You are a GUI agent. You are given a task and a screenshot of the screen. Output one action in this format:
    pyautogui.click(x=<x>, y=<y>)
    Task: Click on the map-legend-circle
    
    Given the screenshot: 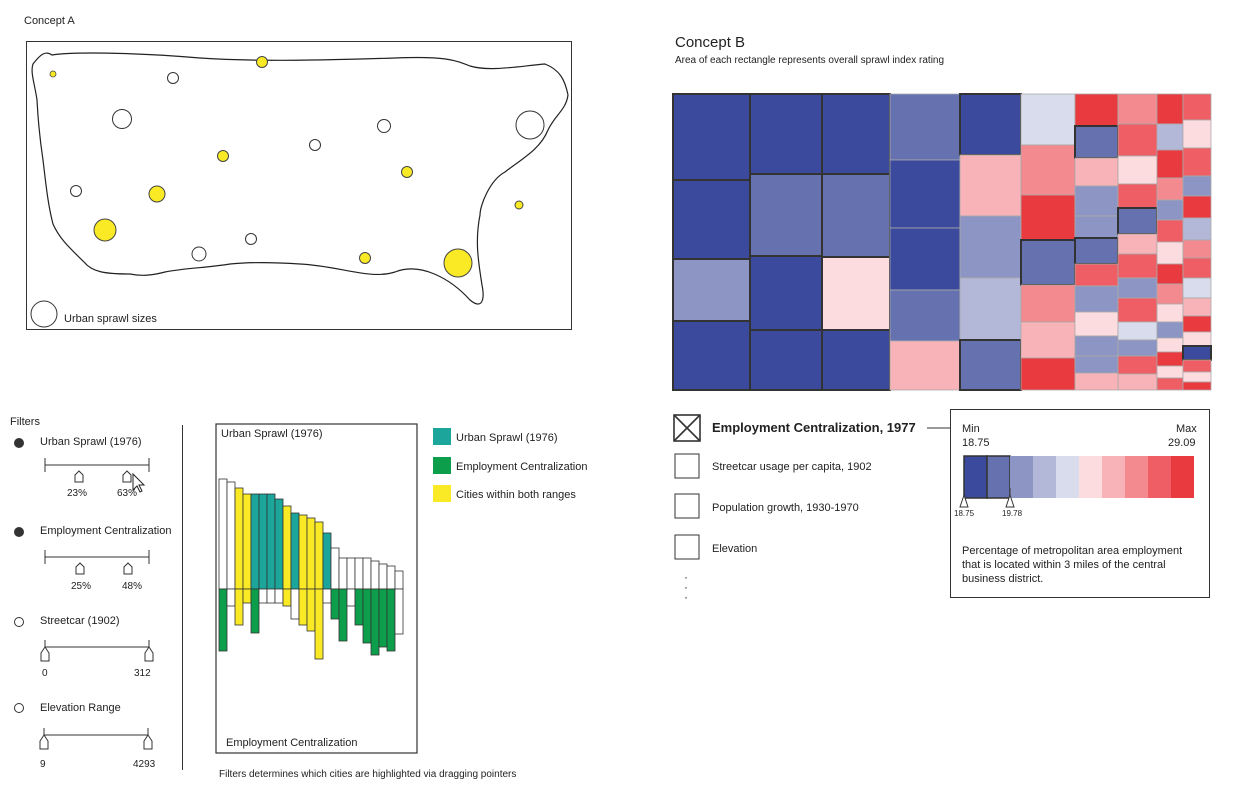 What is the action you would take?
    pyautogui.click(x=44, y=314)
    